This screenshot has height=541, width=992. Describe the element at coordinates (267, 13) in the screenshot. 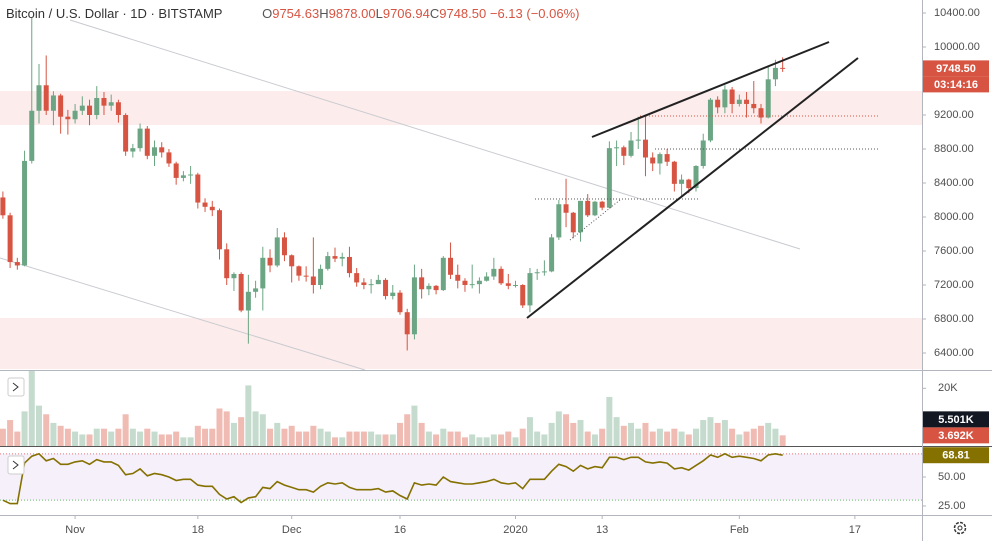

I see `ohlc-label: O` at that location.